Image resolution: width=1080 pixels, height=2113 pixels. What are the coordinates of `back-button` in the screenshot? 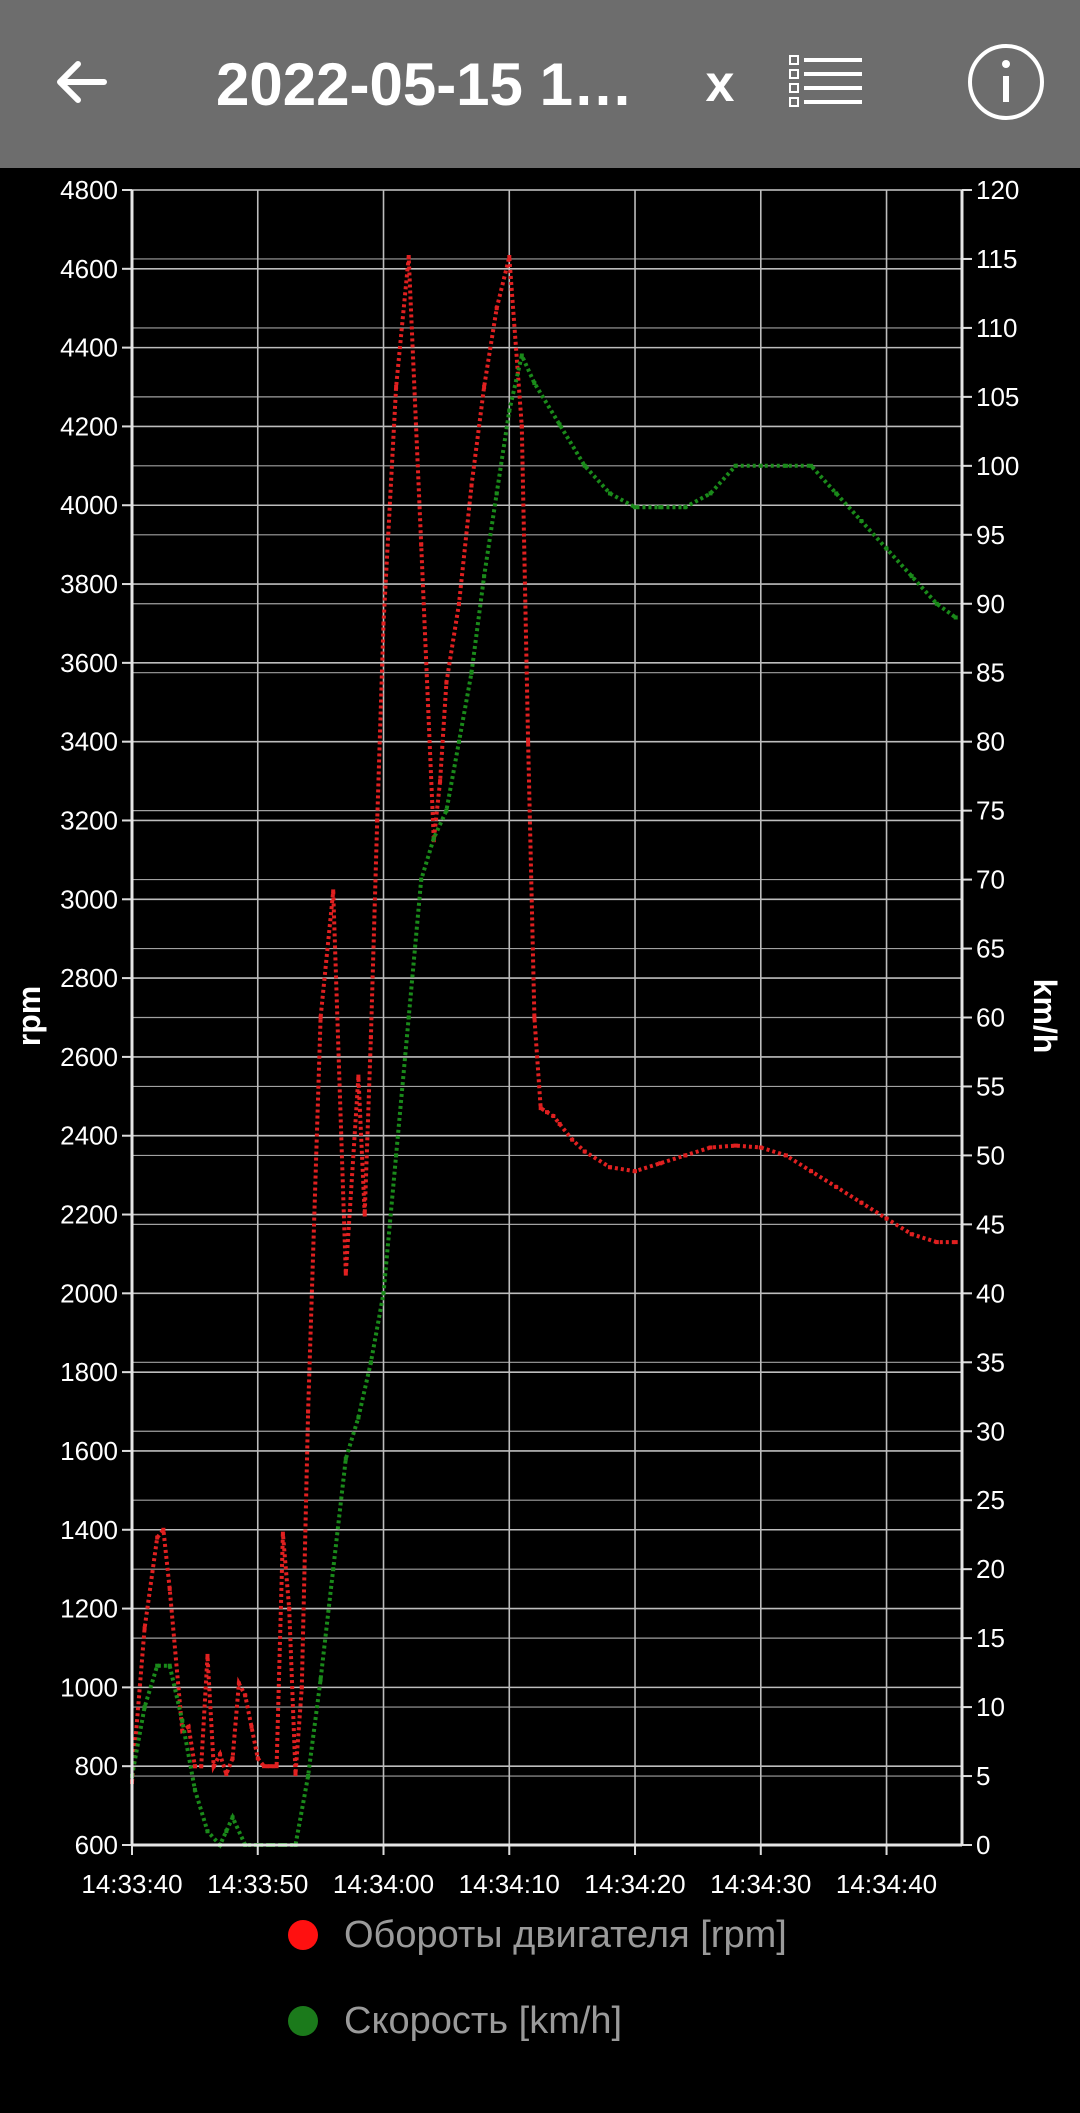 It's located at (82, 84).